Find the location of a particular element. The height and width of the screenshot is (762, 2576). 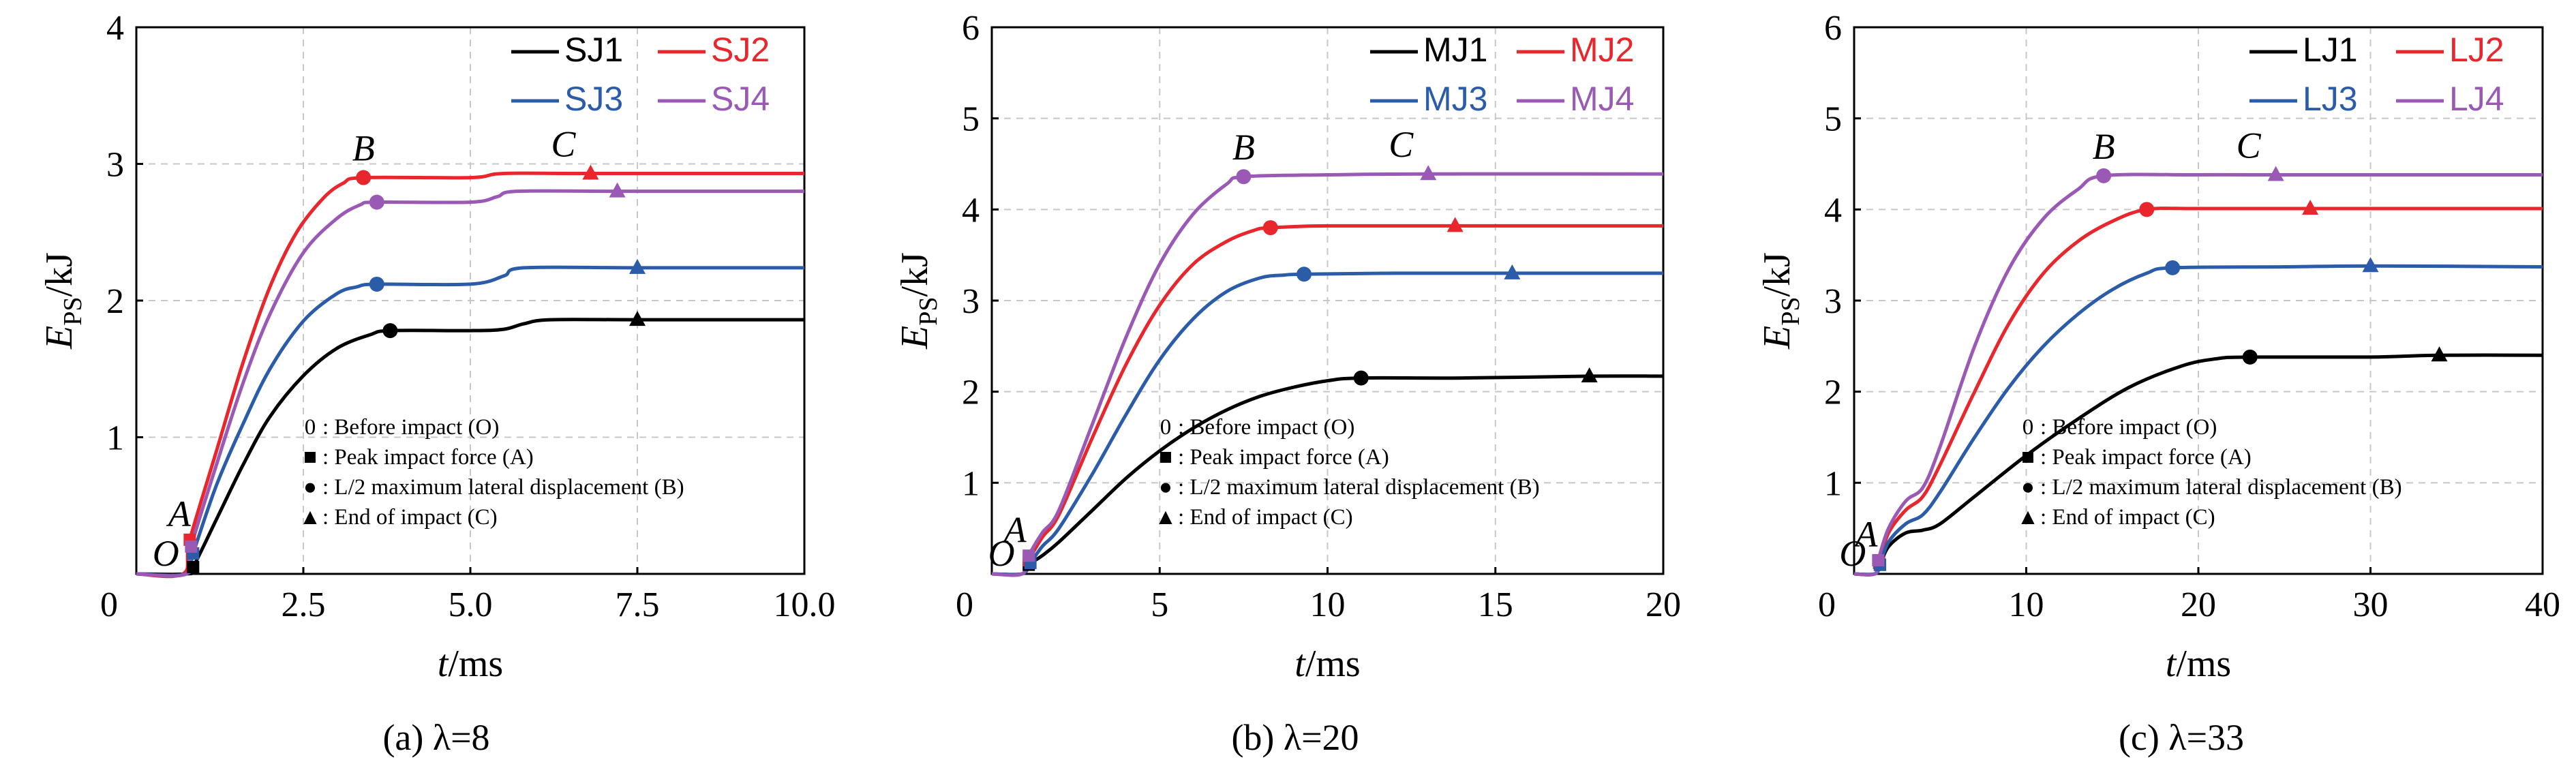

marker-C-SJ4 is located at coordinates (617, 190).